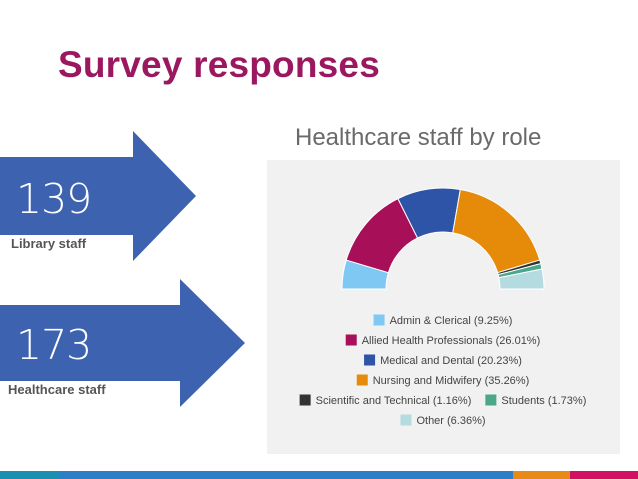  What do you see at coordinates (451, 381) in the screenshot?
I see `legend-label: Nursing and Midwifery (35.26%)` at bounding box center [451, 381].